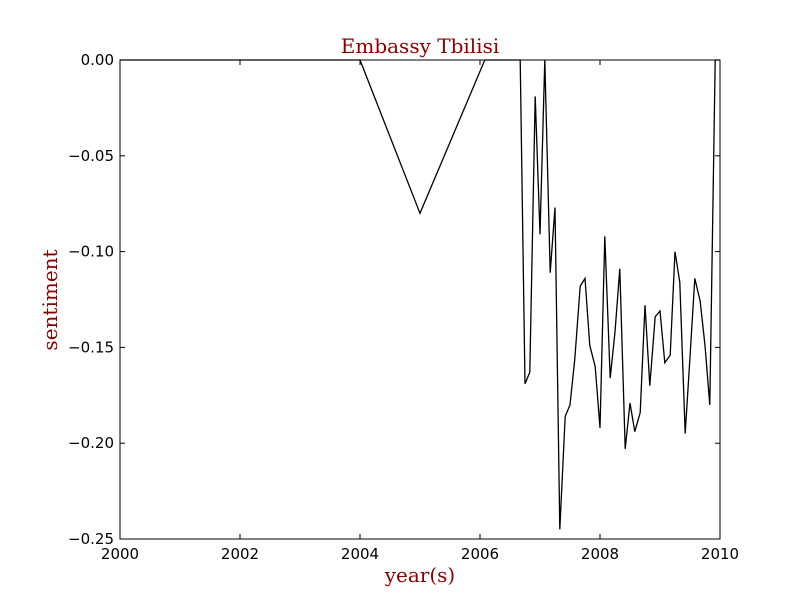 The width and height of the screenshot is (800, 600). What do you see at coordinates (97, 60) in the screenshot?
I see `y-tick-label: 0.00` at bounding box center [97, 60].